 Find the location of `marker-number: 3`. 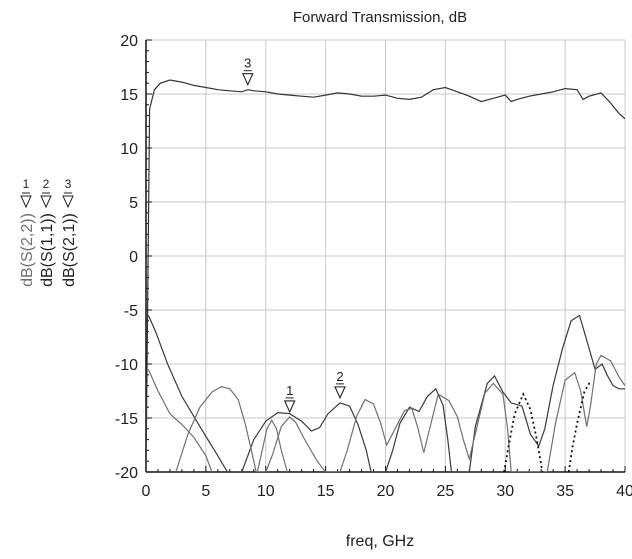

marker-number: 3 is located at coordinates (247, 63).